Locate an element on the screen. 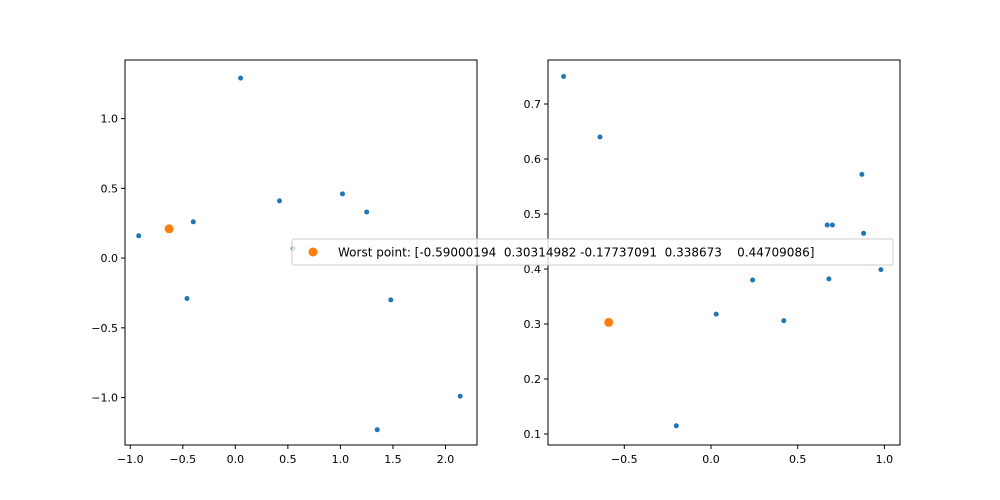 This screenshot has width=1000, height=500. x-tick-label: −1.0 is located at coordinates (130, 459).